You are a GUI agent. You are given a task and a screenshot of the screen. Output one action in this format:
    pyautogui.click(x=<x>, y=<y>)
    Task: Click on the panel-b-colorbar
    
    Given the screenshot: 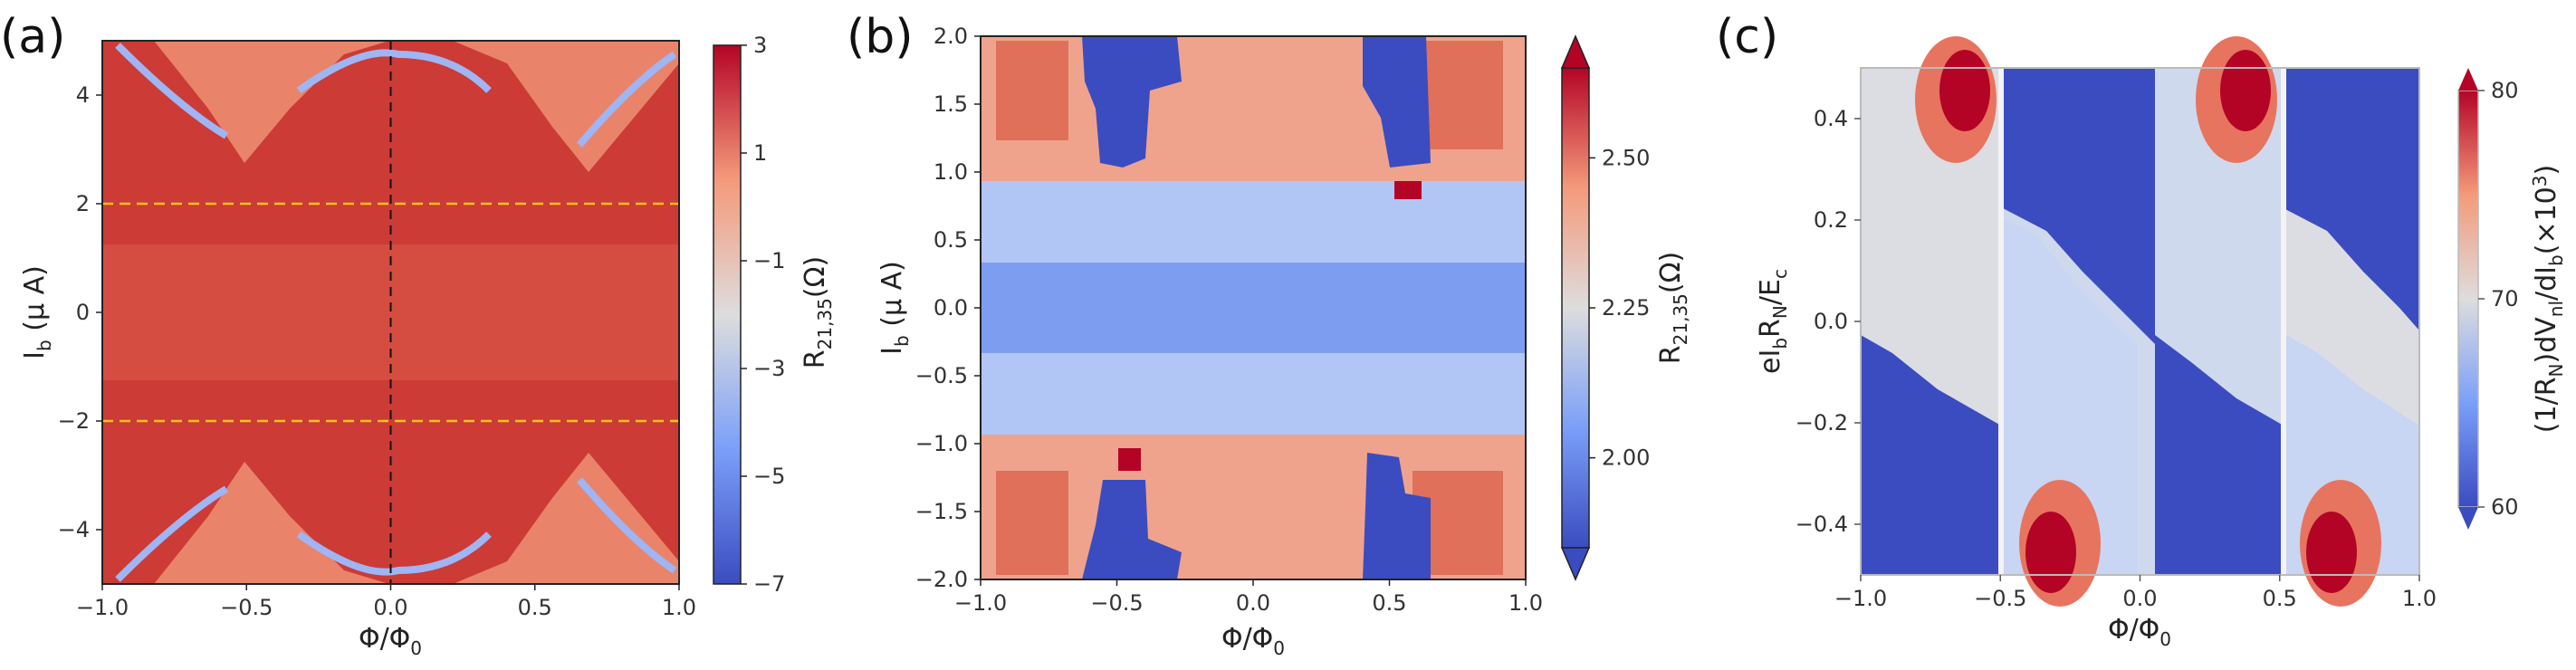 What is the action you would take?
    pyautogui.click(x=1575, y=308)
    